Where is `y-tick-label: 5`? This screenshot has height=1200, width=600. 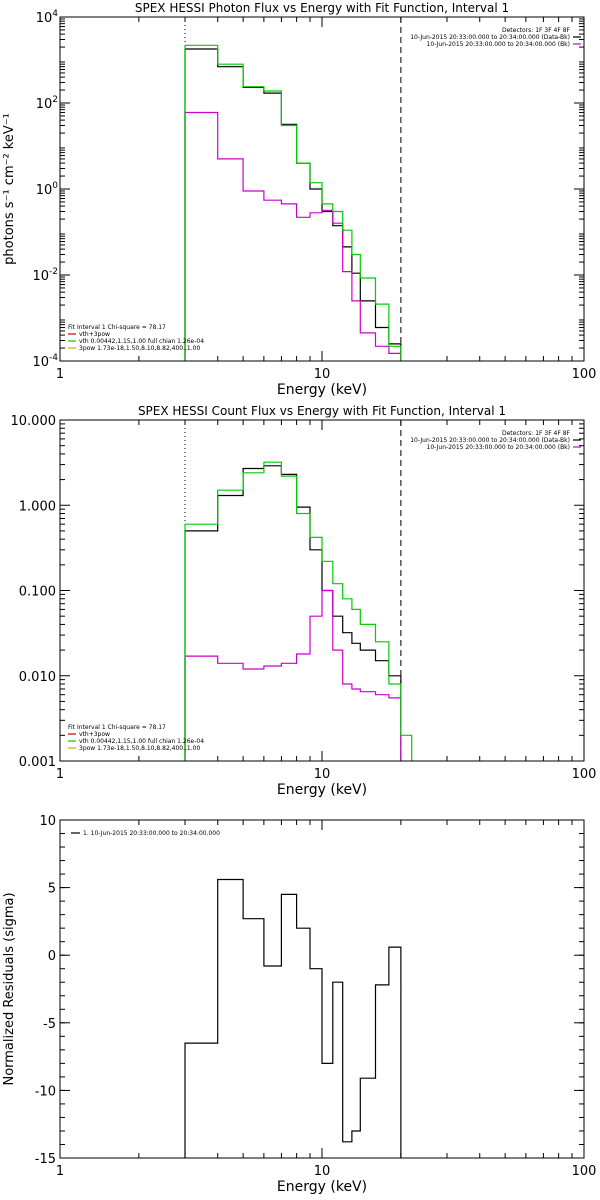
y-tick-label: 5 is located at coordinates (52, 889).